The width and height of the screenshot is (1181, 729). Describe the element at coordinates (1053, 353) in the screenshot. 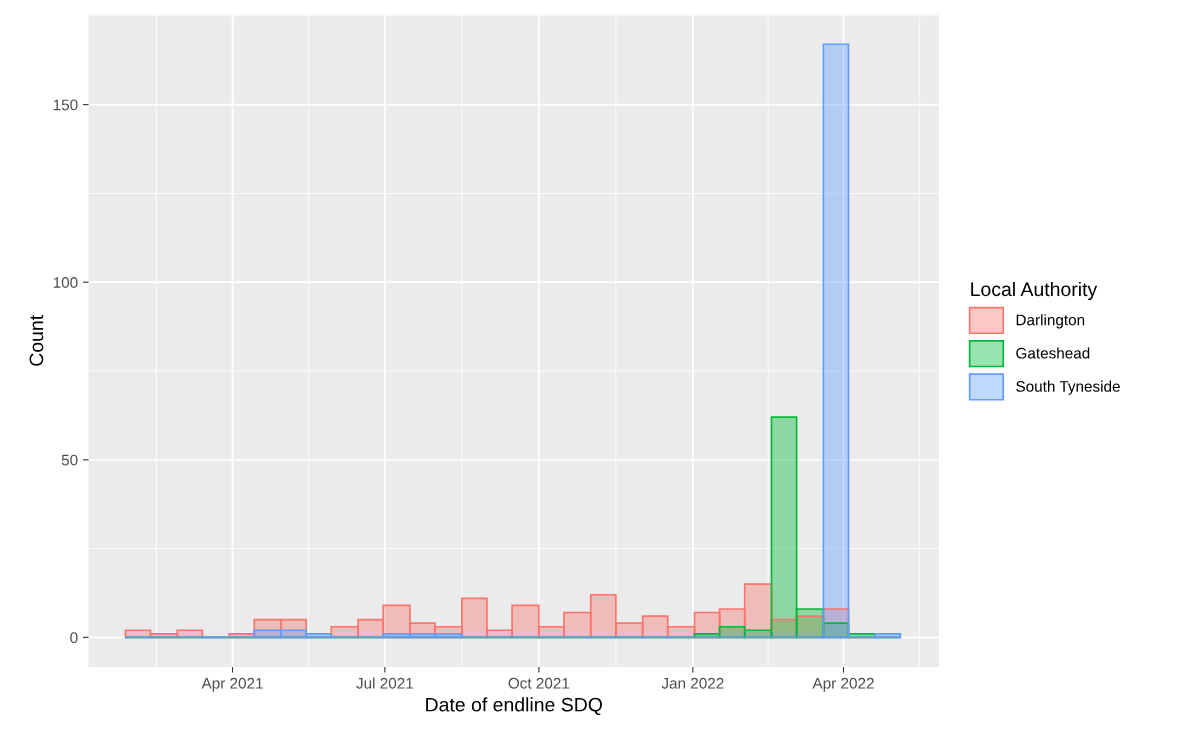

I see `legend-label: Gateshead` at that location.